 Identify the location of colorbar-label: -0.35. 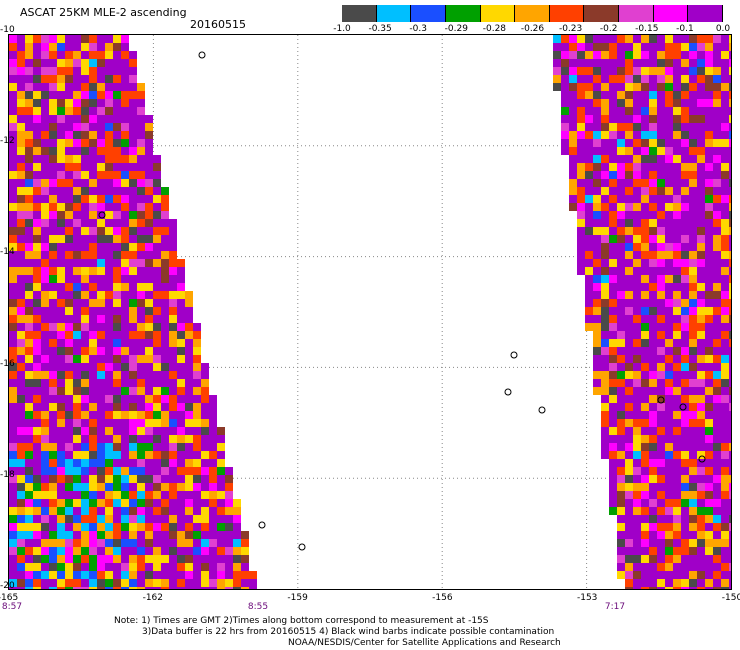
(380, 29).